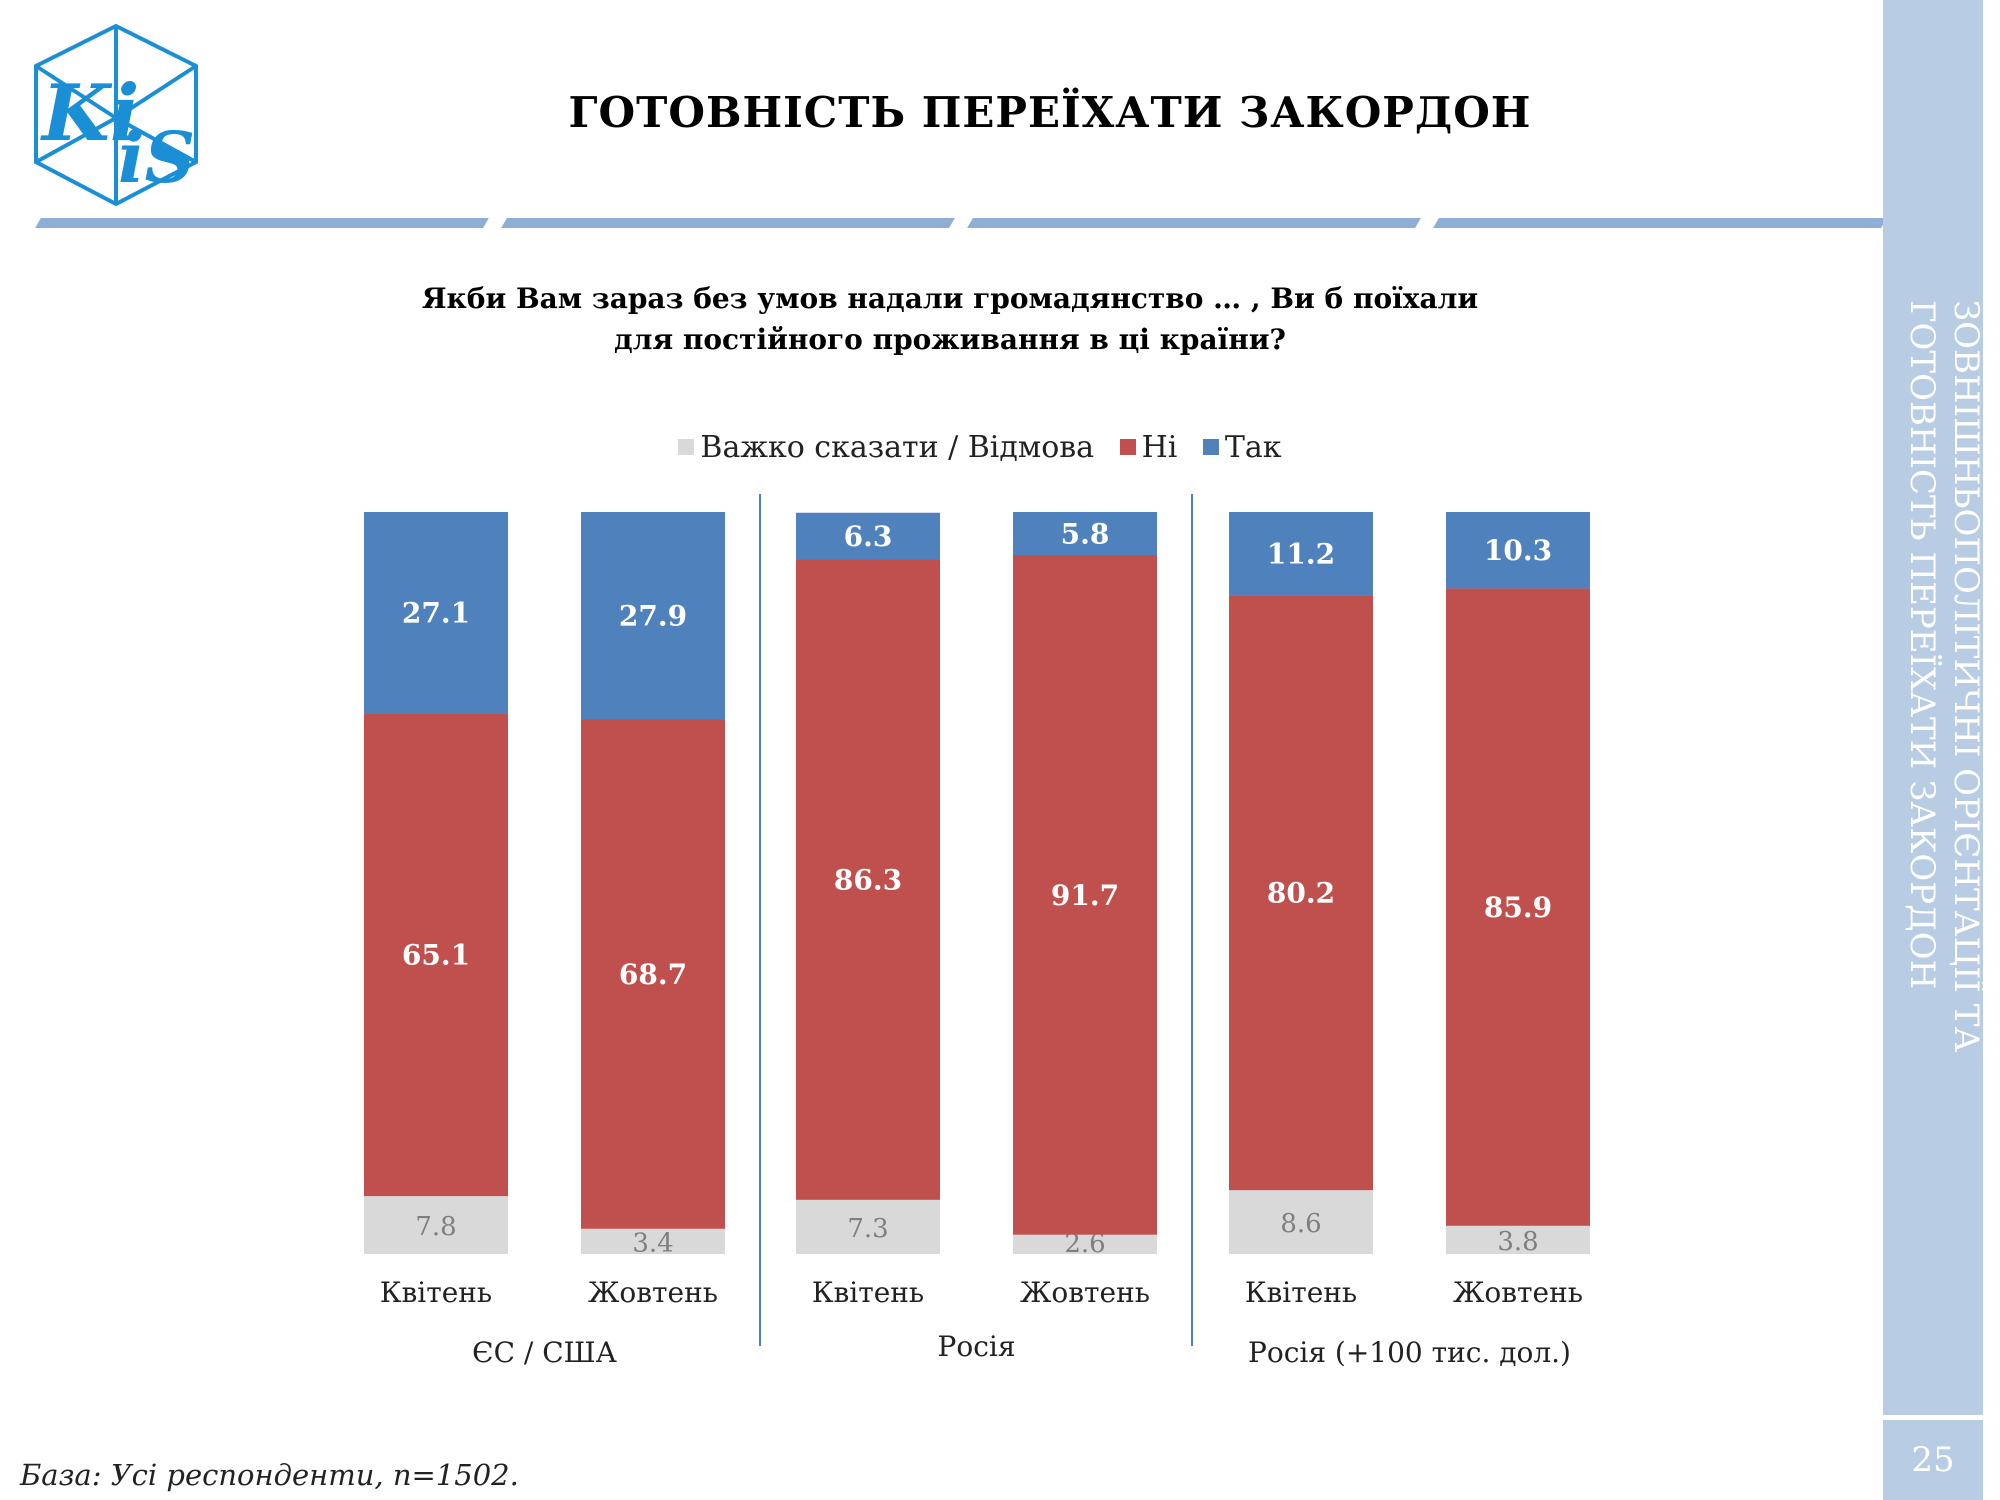  I want to click on data-label: 10.3, so click(1518, 550).